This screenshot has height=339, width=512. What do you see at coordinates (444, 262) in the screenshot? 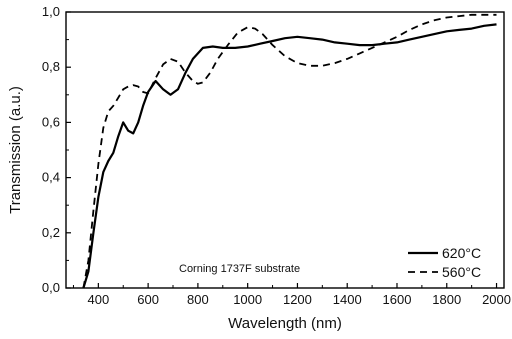
I see `legend: 620°C 560°C` at bounding box center [444, 262].